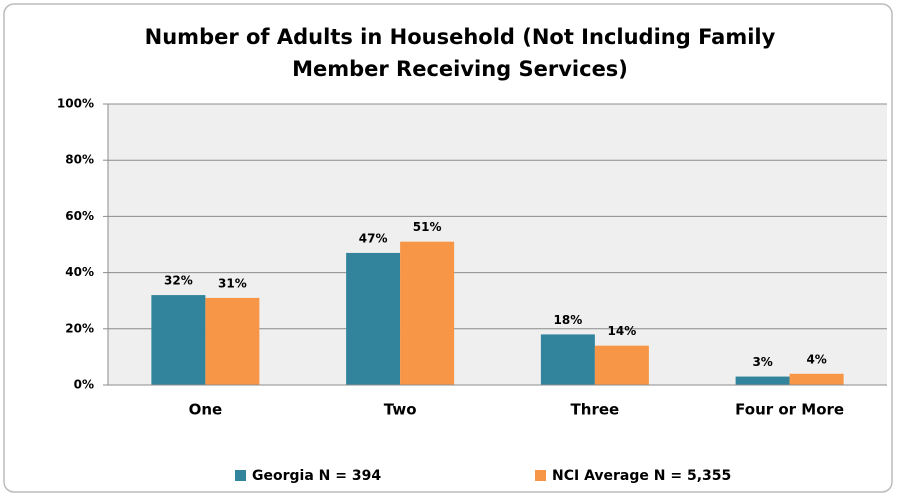 The height and width of the screenshot is (504, 899). I want to click on data-label: 51%, so click(427, 227).